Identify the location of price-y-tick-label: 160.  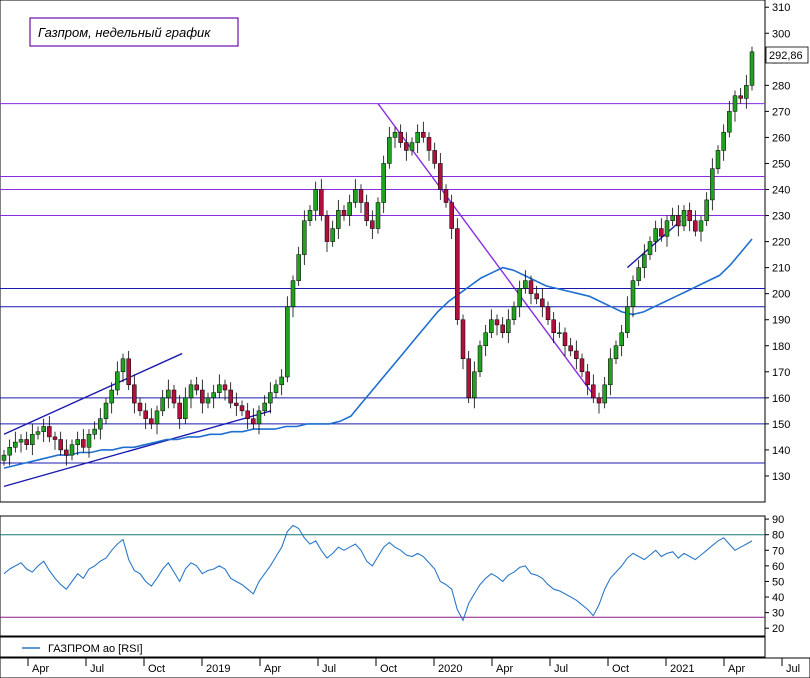
(781, 399).